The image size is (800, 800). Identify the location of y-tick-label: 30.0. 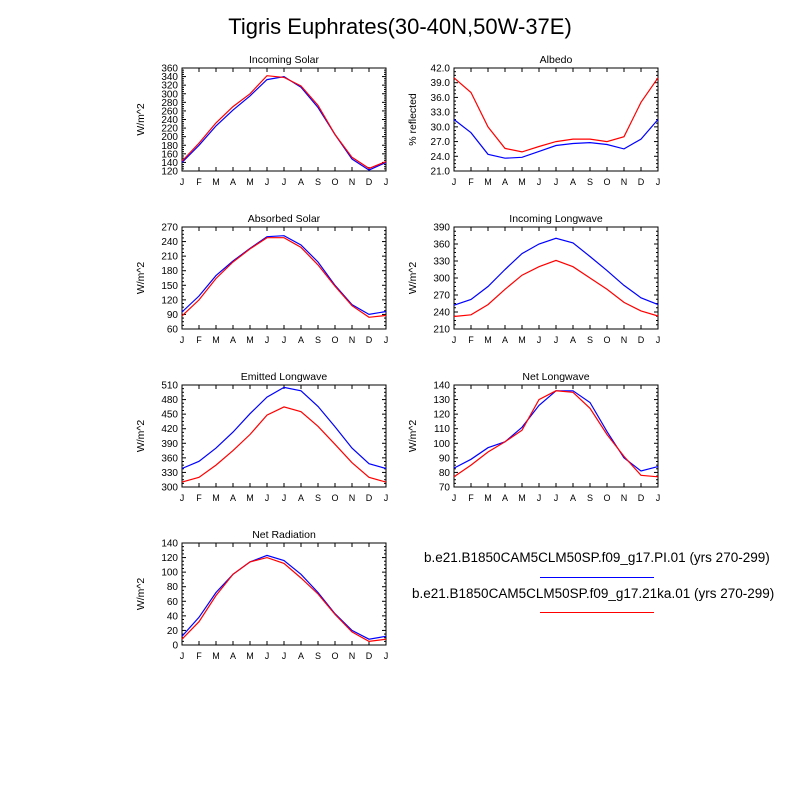
(441, 127).